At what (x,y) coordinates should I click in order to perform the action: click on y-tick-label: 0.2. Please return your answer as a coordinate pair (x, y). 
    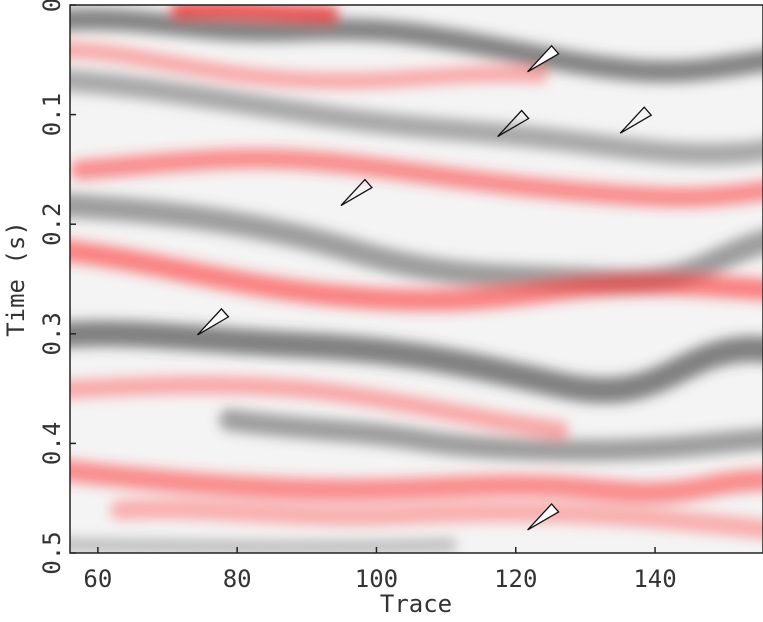
    Looking at the image, I should click on (52, 224).